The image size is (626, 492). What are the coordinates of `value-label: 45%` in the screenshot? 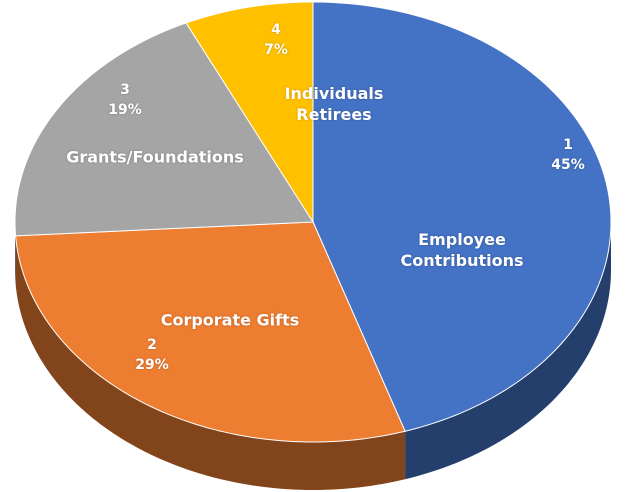 It's located at (568, 165).